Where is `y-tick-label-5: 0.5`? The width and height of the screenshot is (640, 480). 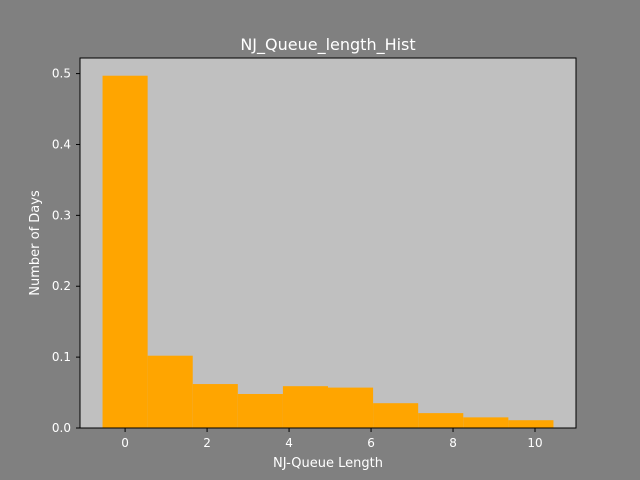 y-tick-label-5: 0.5 is located at coordinates (61, 74).